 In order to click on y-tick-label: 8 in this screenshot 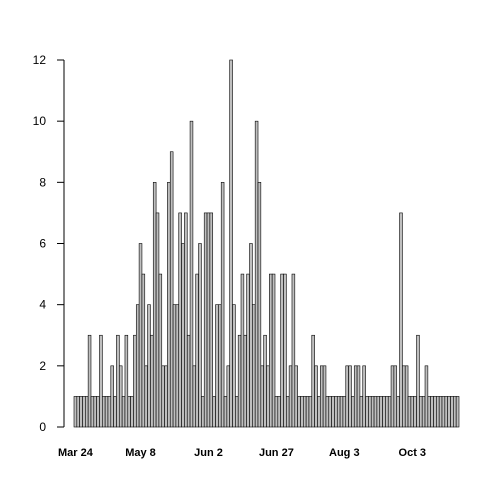, I will do `click(42, 182)`.